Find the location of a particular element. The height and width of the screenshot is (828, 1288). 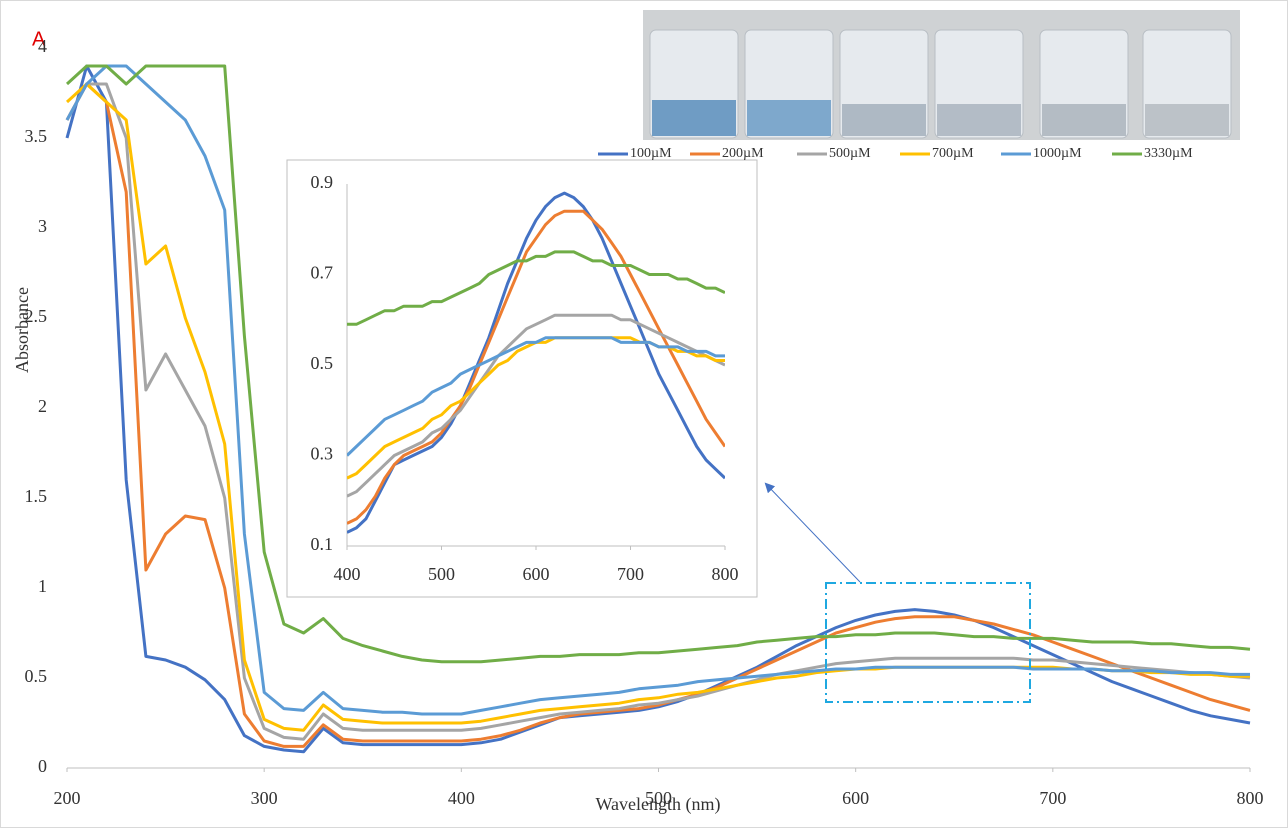

photo is located at coordinates (941, 75).